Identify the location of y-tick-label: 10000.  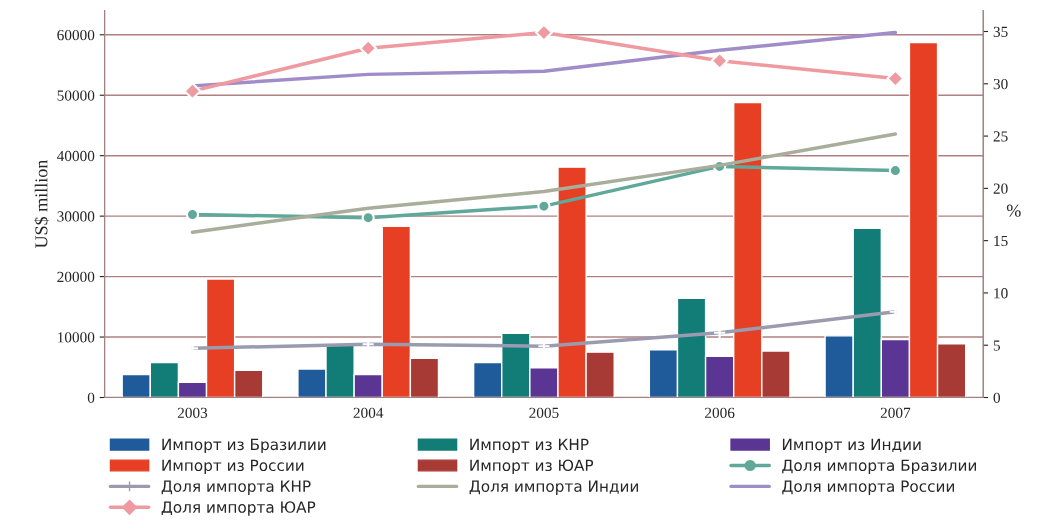
(76, 337).